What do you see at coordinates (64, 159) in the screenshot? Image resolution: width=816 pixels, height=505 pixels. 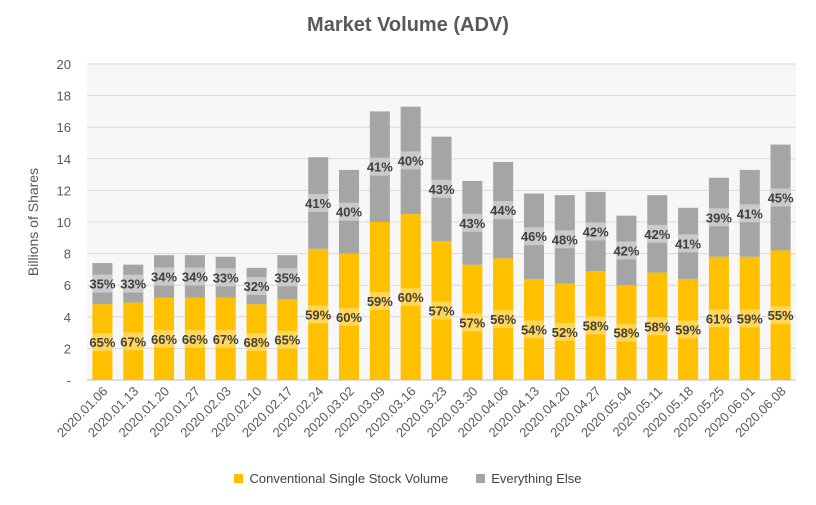 I see `y-tick-label: 14` at bounding box center [64, 159].